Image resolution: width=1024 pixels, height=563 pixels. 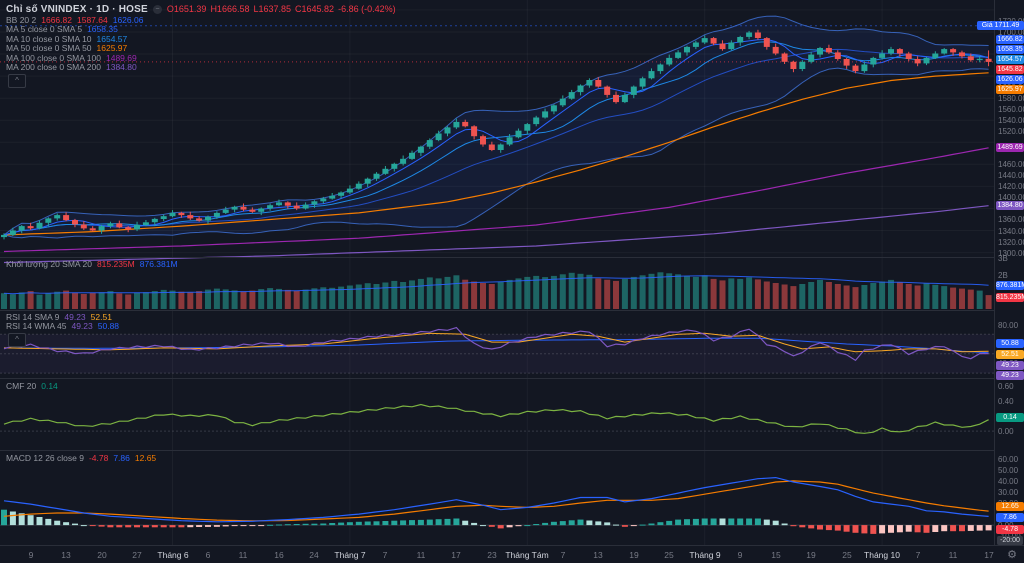 I want to click on bb-label: BB 20 2, so click(x=21, y=19).